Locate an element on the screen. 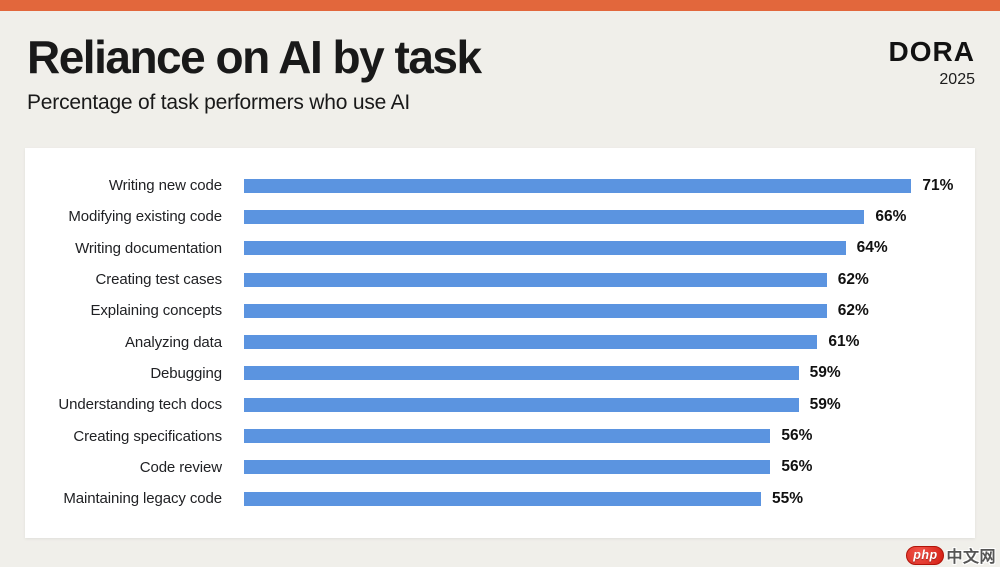  chart-row: Code review 56% is located at coordinates (500, 467).